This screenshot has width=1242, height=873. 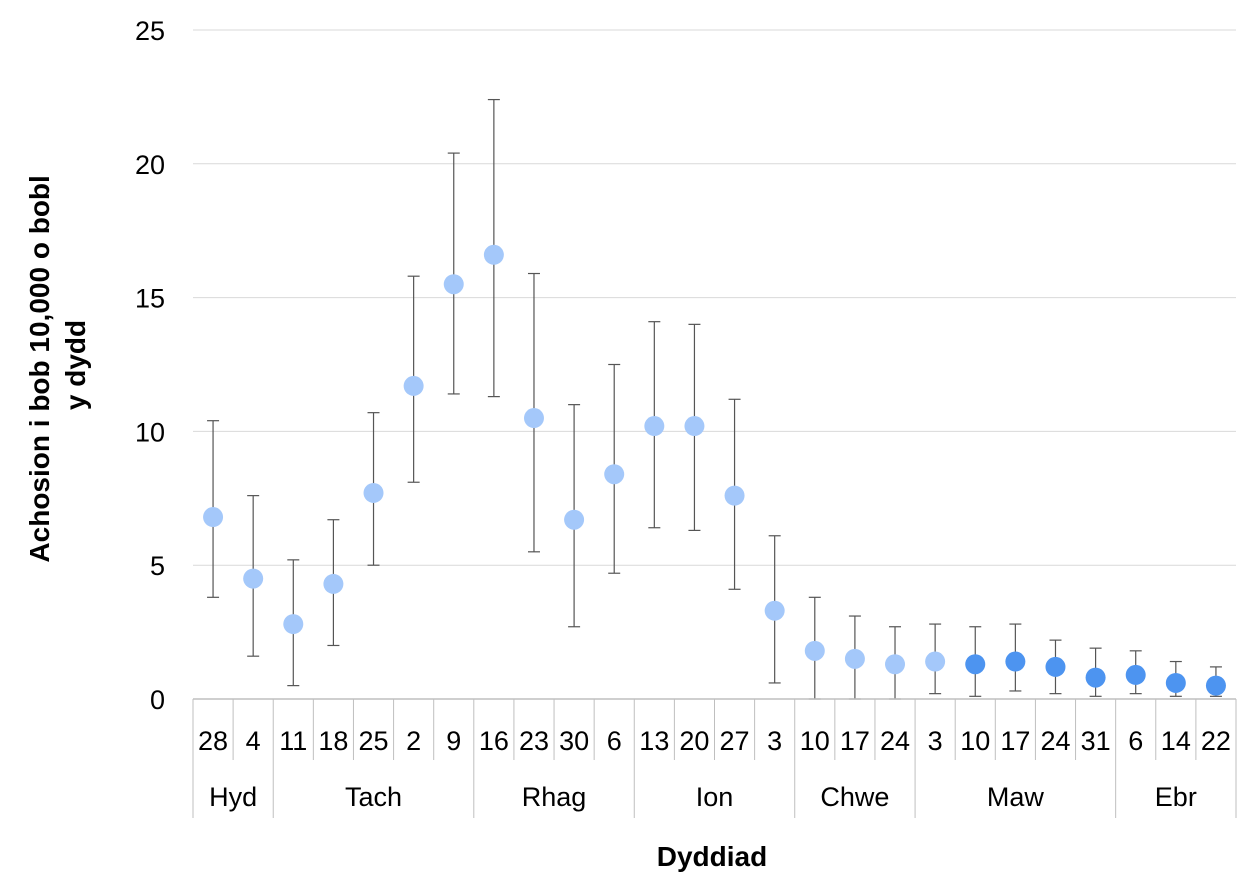 I want to click on y-tick-label: 25, so click(x=150, y=31).